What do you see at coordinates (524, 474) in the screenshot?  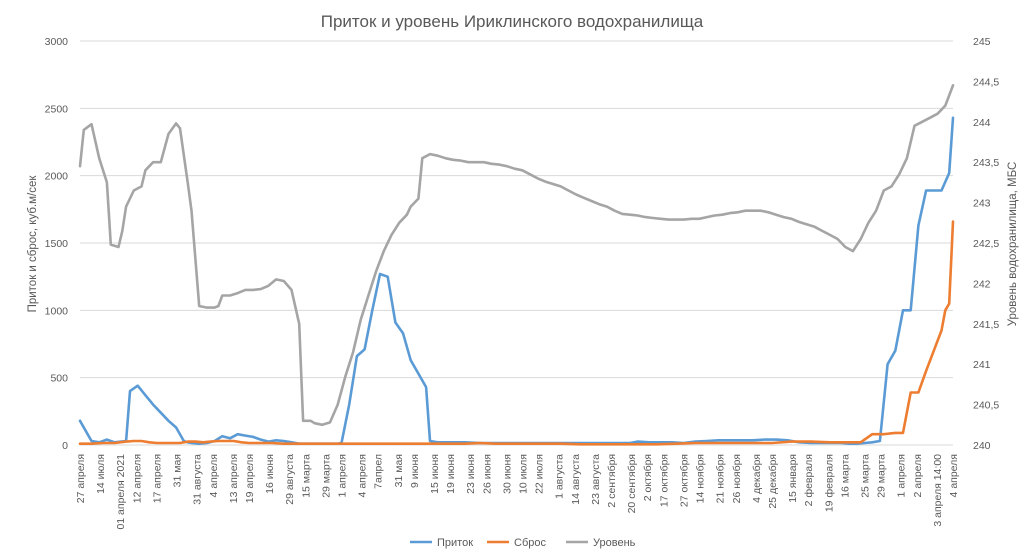 I see `x-tick-label: 10 июля` at bounding box center [524, 474].